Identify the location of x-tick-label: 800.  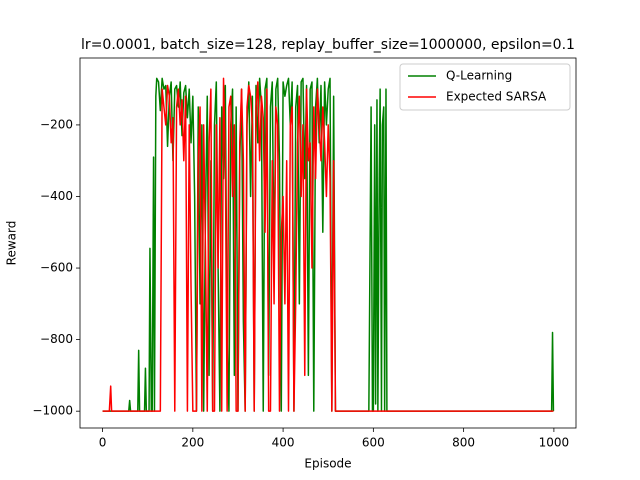
(463, 443).